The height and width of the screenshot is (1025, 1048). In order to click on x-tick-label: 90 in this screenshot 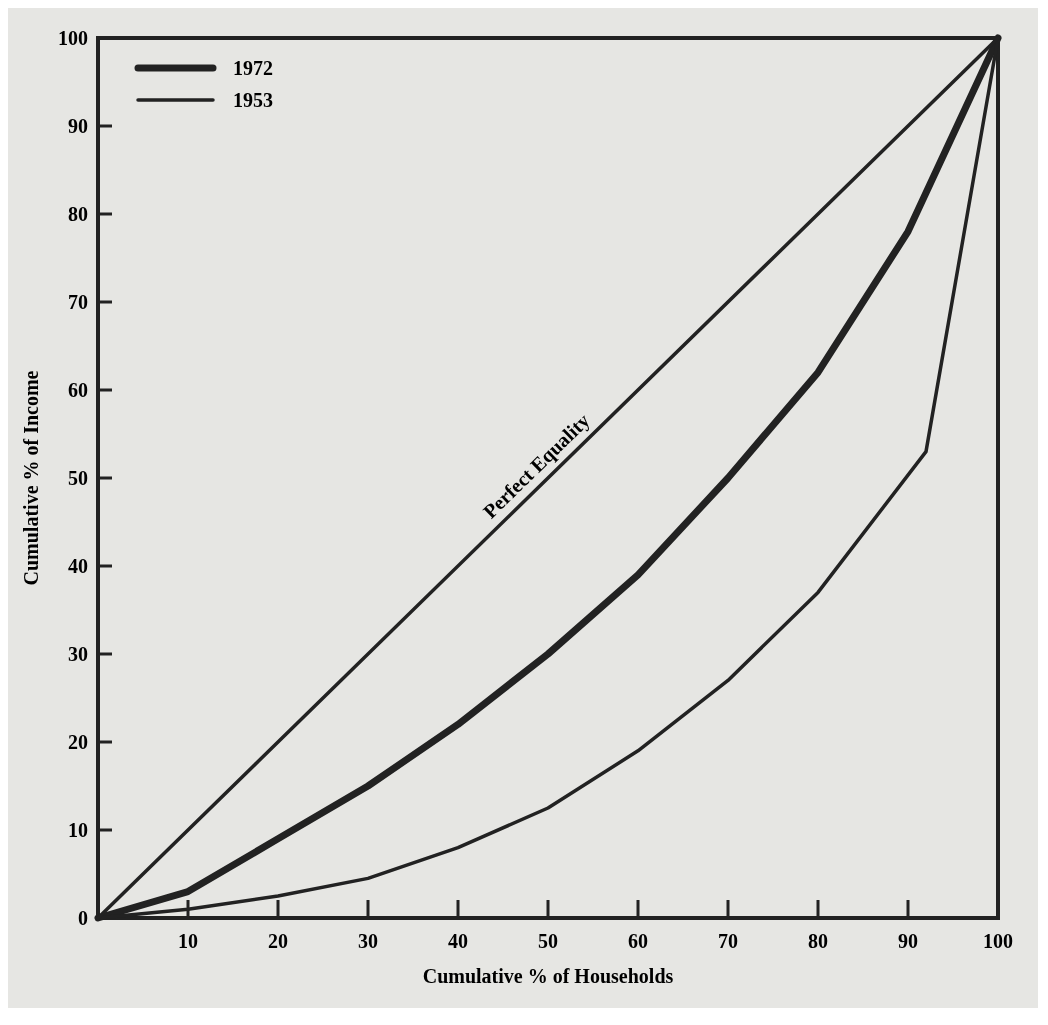, I will do `click(908, 941)`.